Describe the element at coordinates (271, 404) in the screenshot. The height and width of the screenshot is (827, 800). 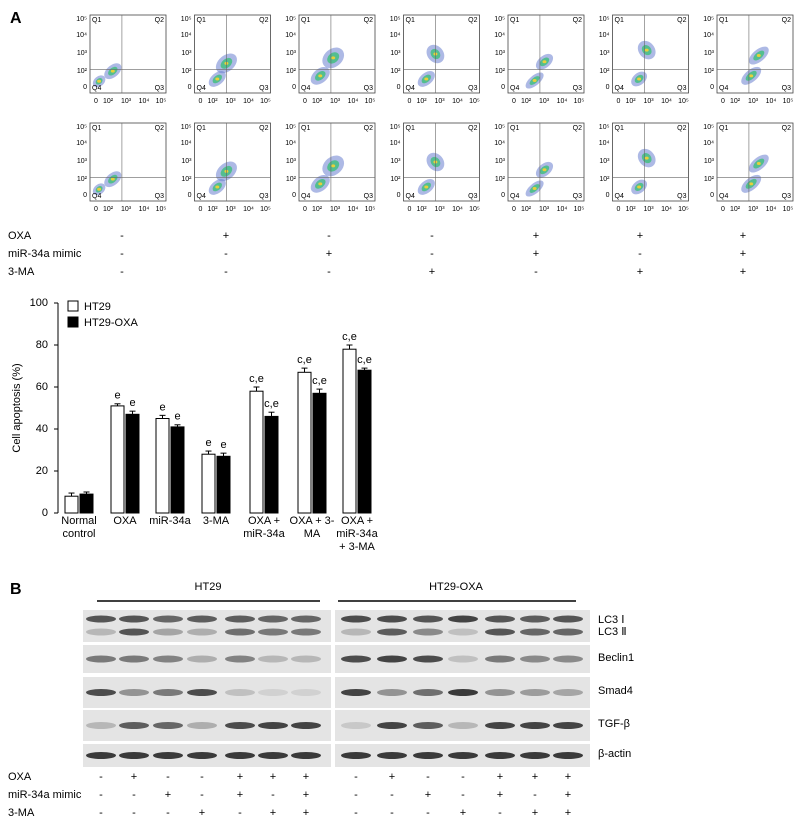
I see `significance-label: c,e` at that location.